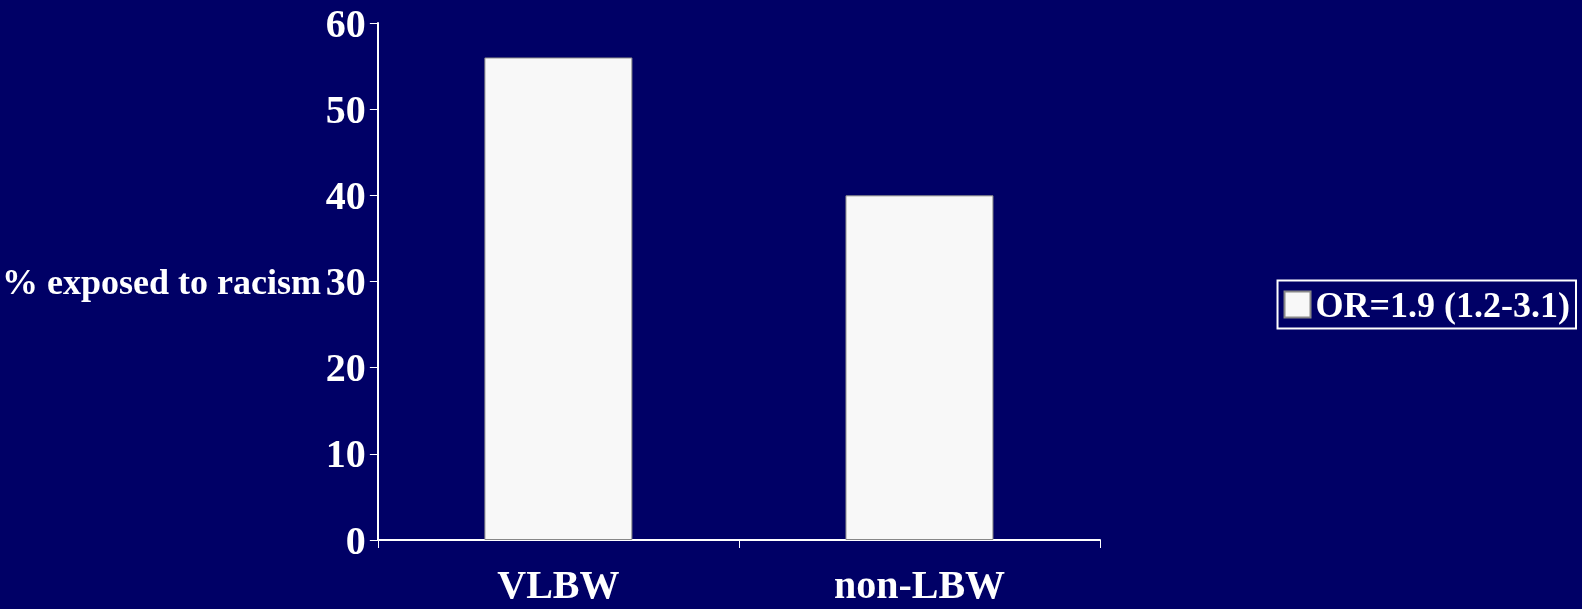  I want to click on y-tick-label: 50, so click(345, 109).